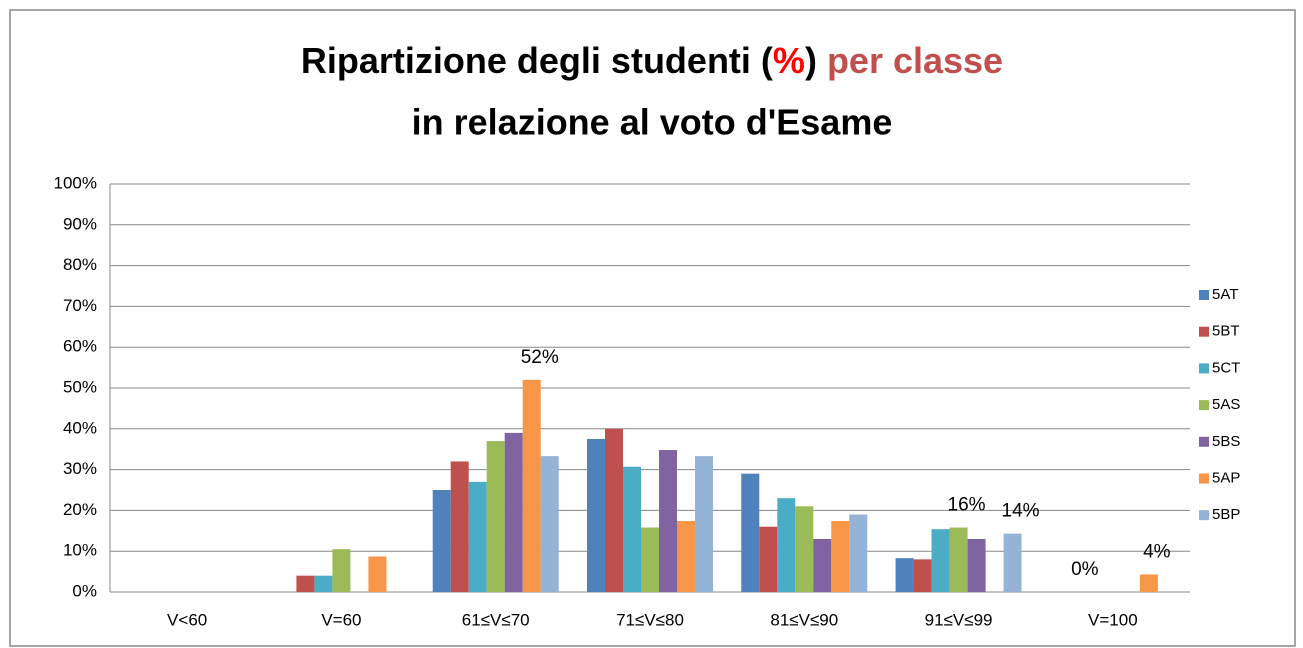  I want to click on y-tick-label: 60%, so click(80, 346).